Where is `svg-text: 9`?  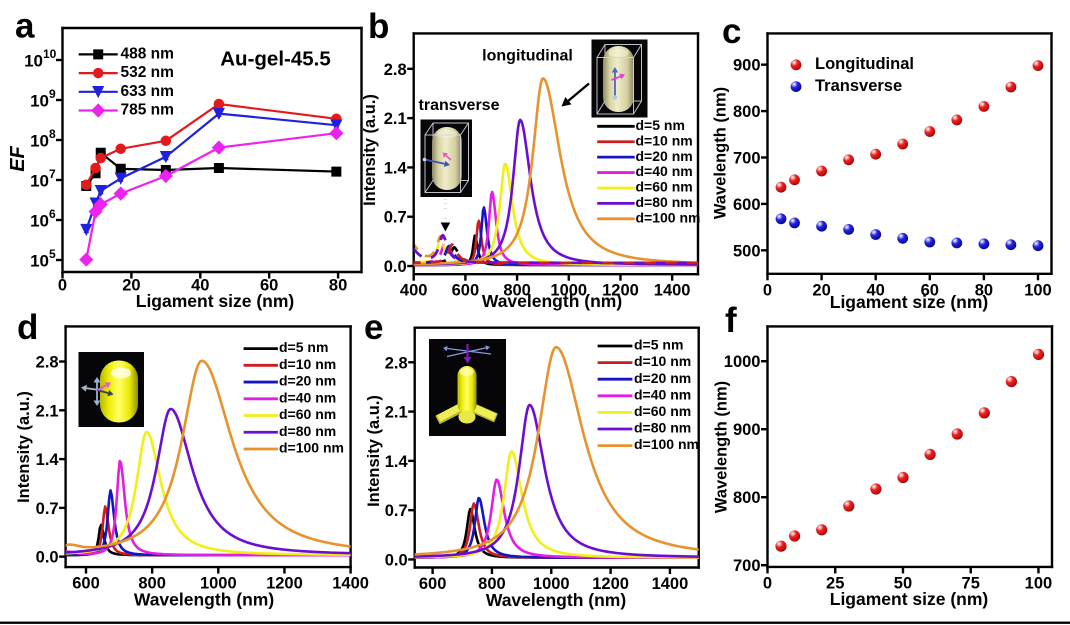
svg-text: 9 is located at coordinates (52, 94).